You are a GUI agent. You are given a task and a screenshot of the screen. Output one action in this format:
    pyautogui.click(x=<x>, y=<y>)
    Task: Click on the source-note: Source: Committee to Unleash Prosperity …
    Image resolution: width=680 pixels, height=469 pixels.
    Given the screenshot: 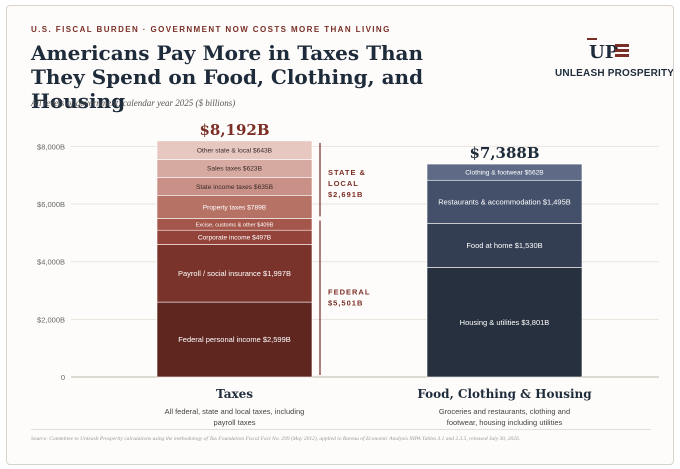 What is the action you would take?
    pyautogui.click(x=276, y=439)
    